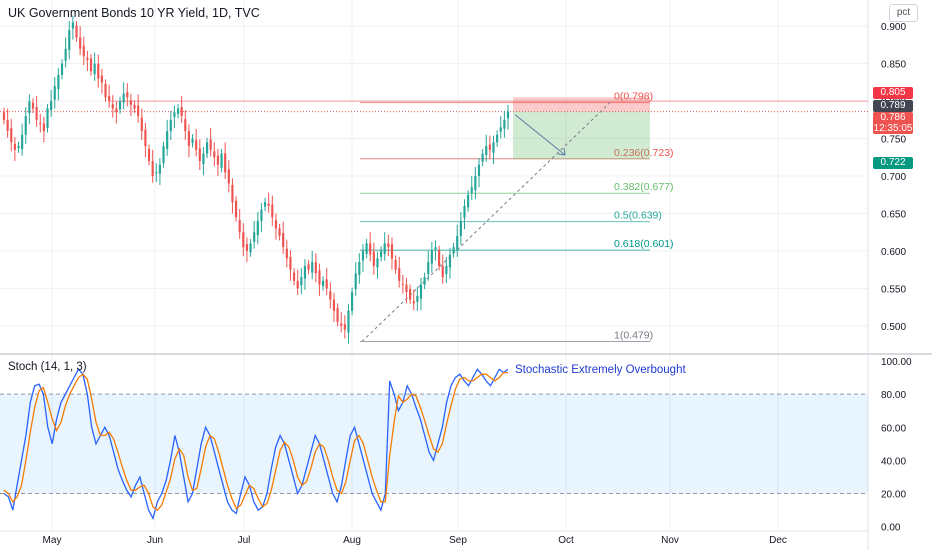 Image resolution: width=932 pixels, height=550 pixels. Describe the element at coordinates (891, 528) in the screenshot. I see `stoch-tick-label: 0.00` at that location.